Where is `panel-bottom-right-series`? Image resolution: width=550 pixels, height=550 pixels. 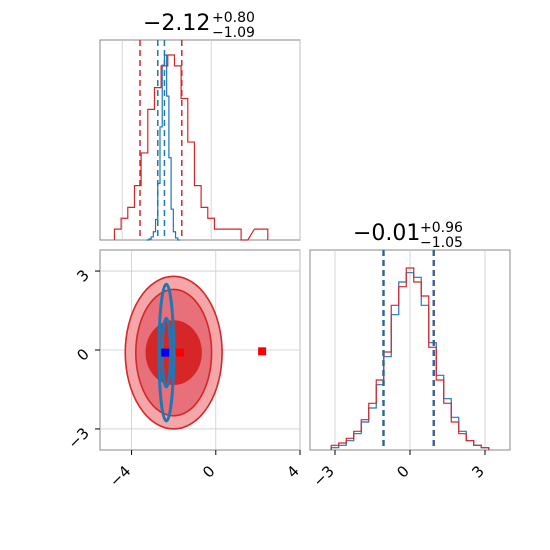 panel-bottom-right-series is located at coordinates (410, 350).